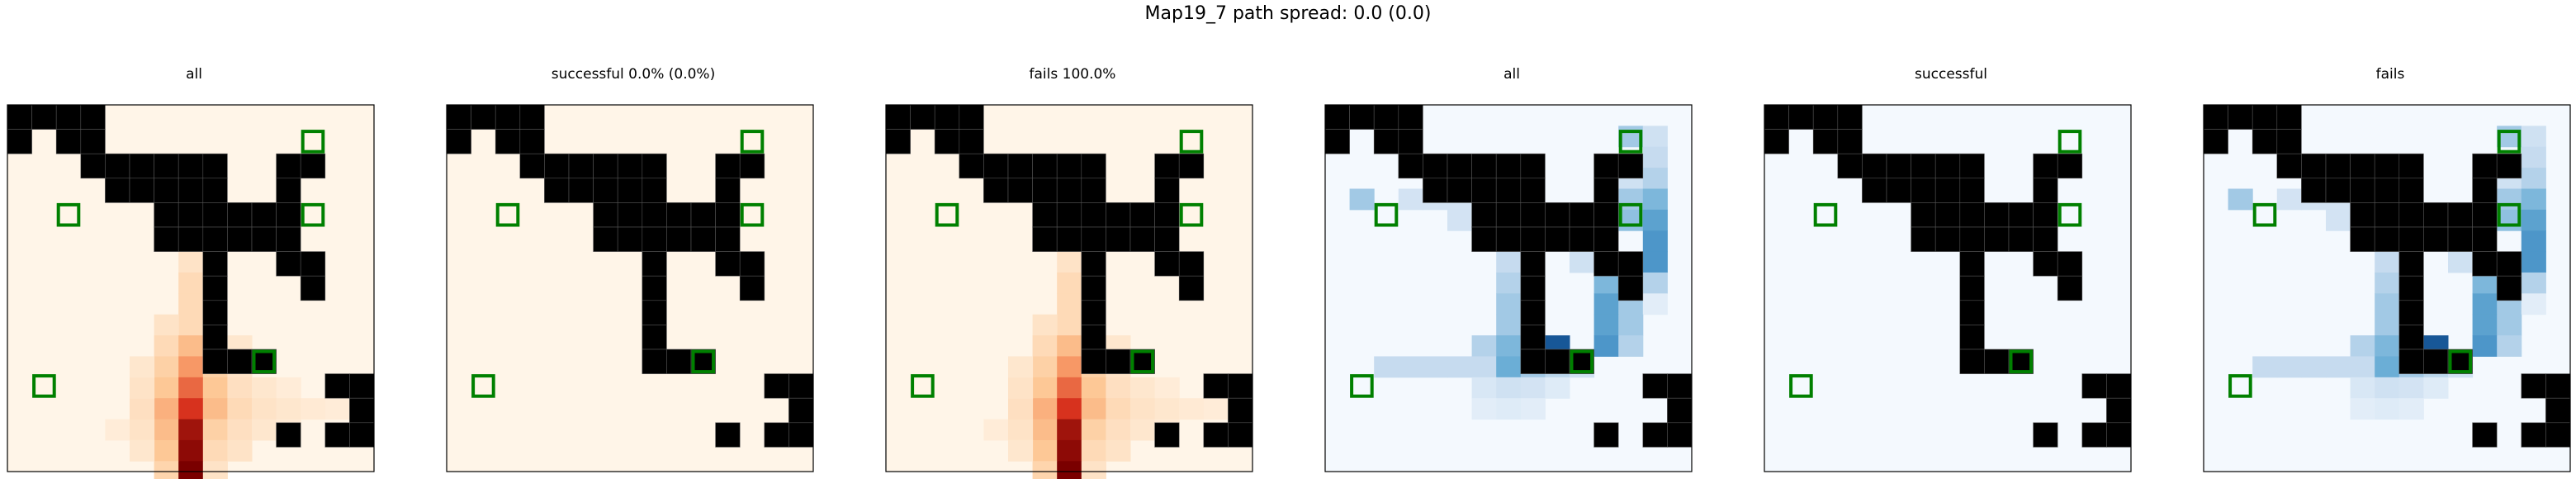 The image size is (2576, 479). I want to click on figure-title: Map19_7 path spread: 0.0 (0.0), so click(1288, 14).